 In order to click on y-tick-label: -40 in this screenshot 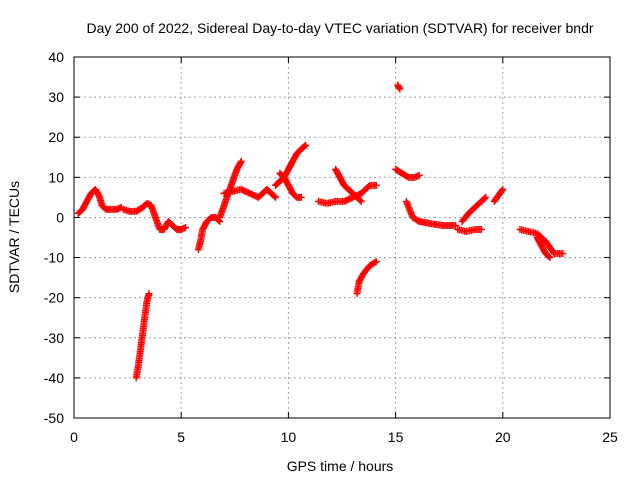, I will do `click(54, 378)`.